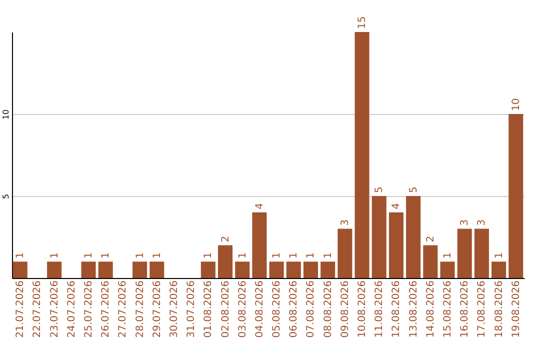 The image size is (540, 340). I want to click on data-label: 10, so click(516, 104).